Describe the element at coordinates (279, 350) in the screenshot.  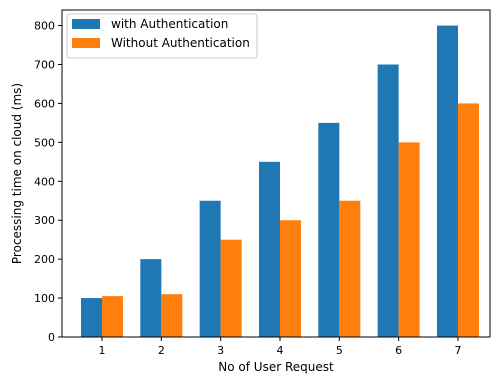
I see `x-tick-label: 4` at that location.